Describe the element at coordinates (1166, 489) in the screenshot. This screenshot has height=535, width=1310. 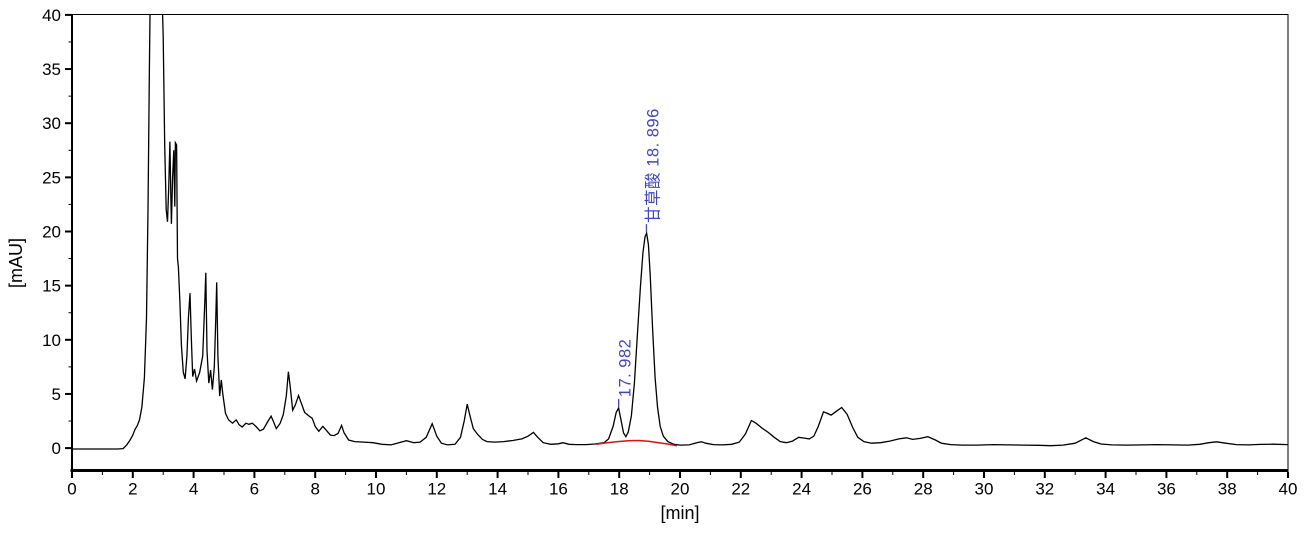
I see `x-tick-label: 36` at that location.